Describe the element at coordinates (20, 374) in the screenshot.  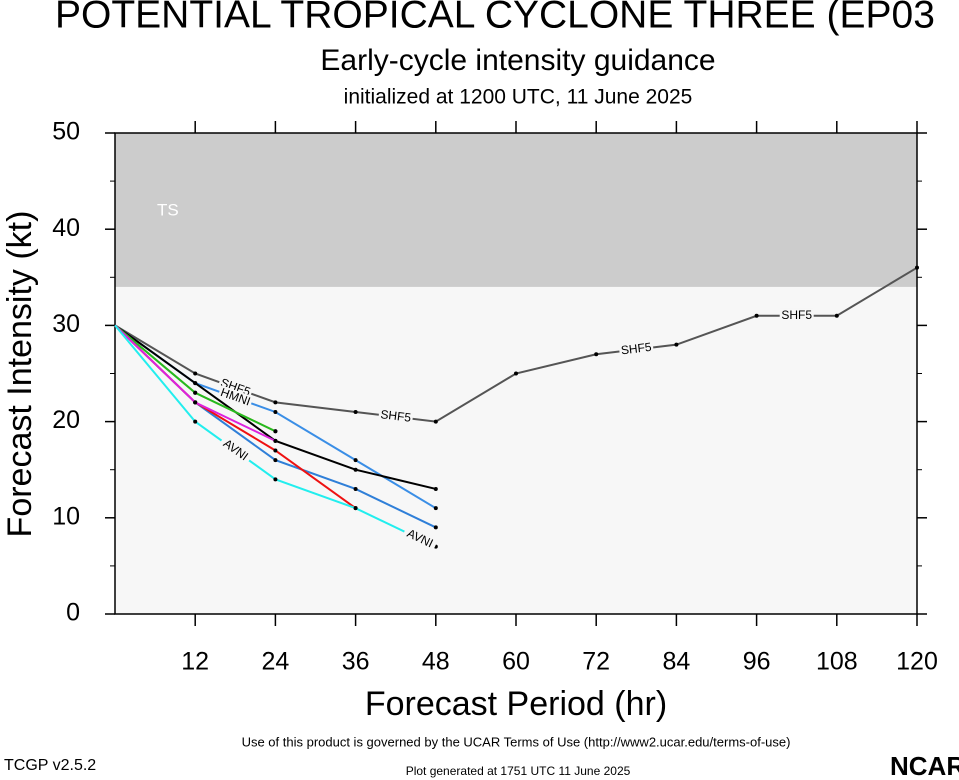
I see `y-axis-label: Forecast Intensity (kt)` at that location.